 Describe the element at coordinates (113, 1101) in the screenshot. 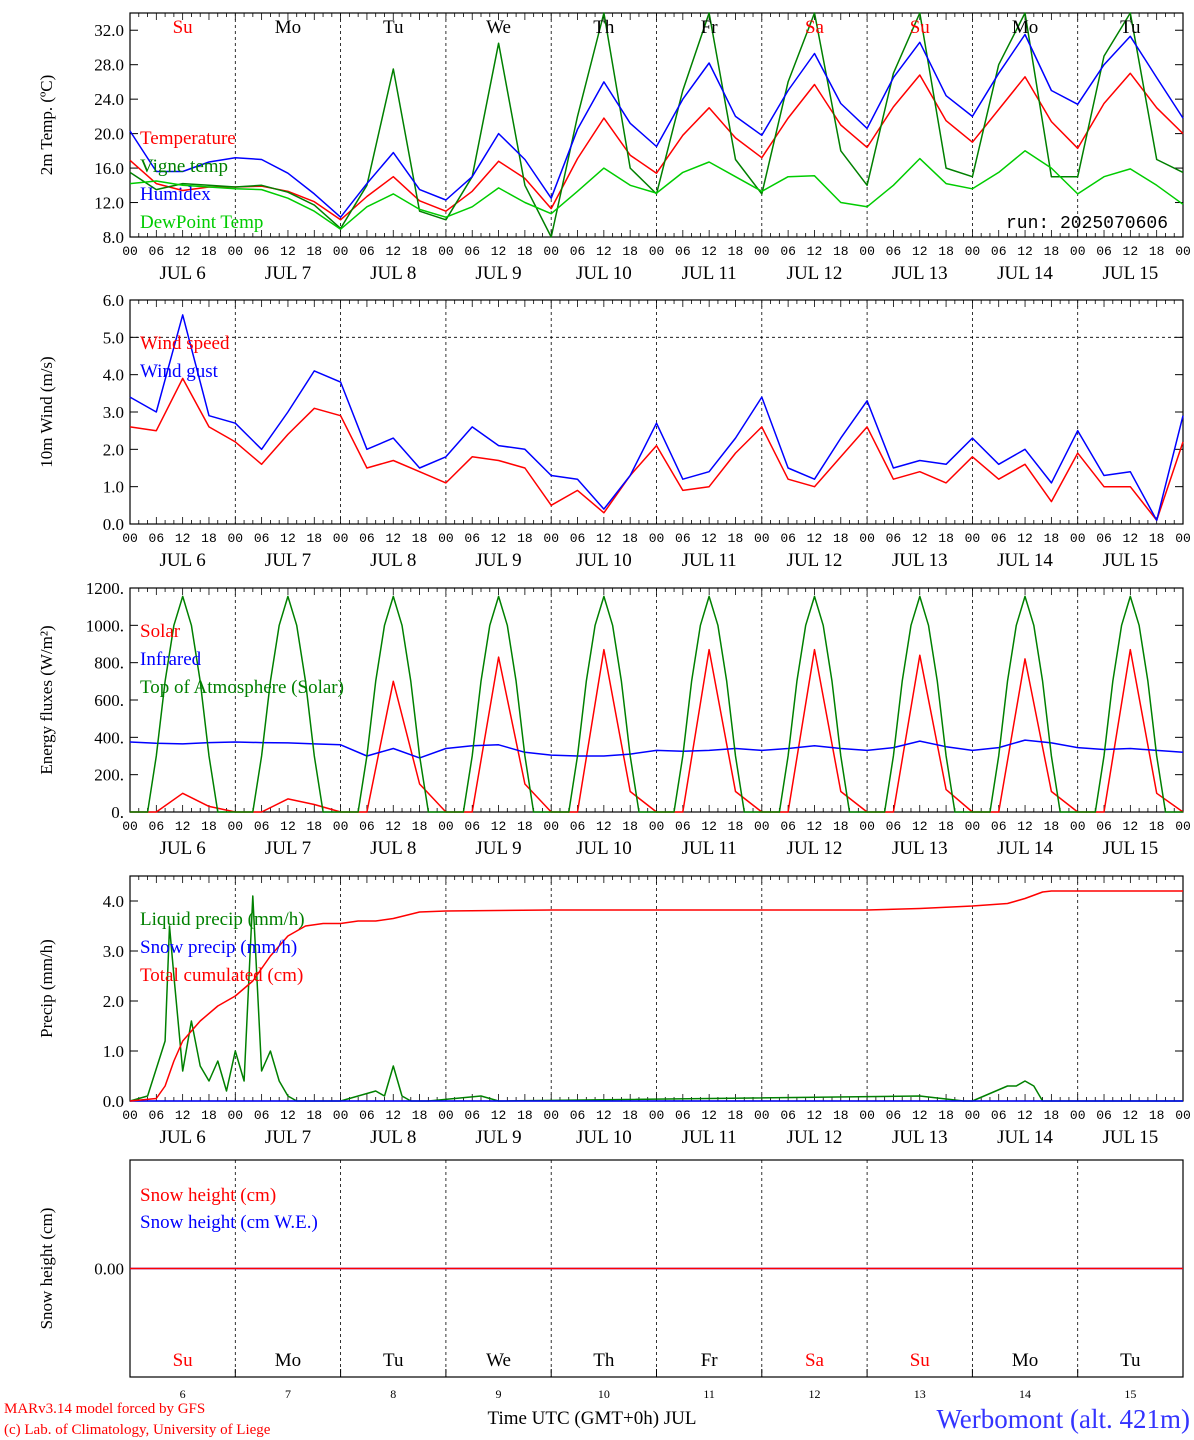

I see `precip-y-tick-label: 0.0` at that location.